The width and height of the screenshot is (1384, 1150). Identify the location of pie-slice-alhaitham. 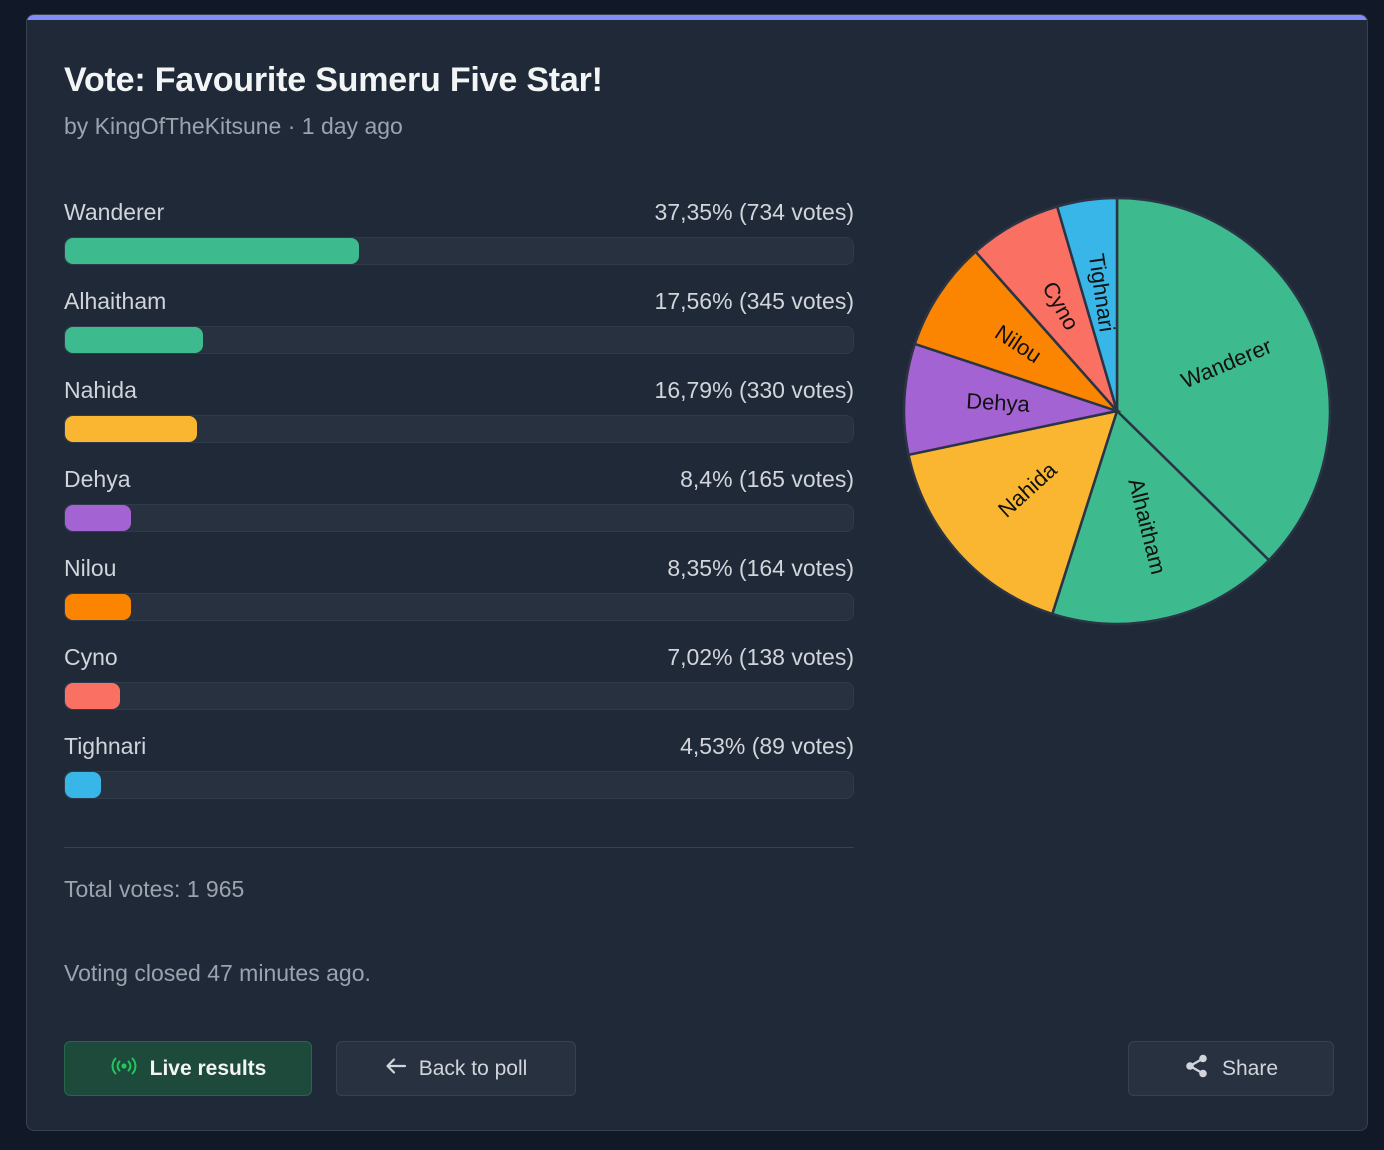
(1160, 517).